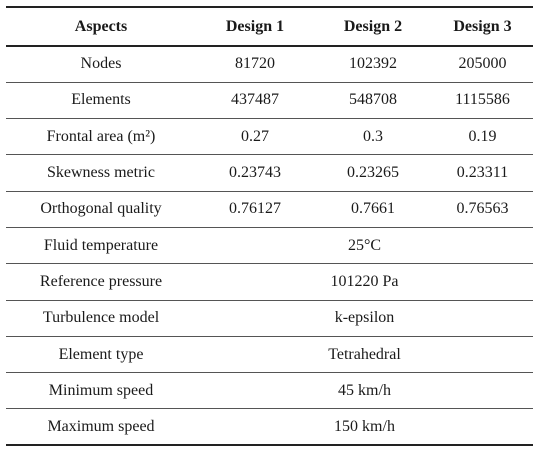  Describe the element at coordinates (101, 390) in the screenshot. I see `row-label: Minimum speed` at that location.